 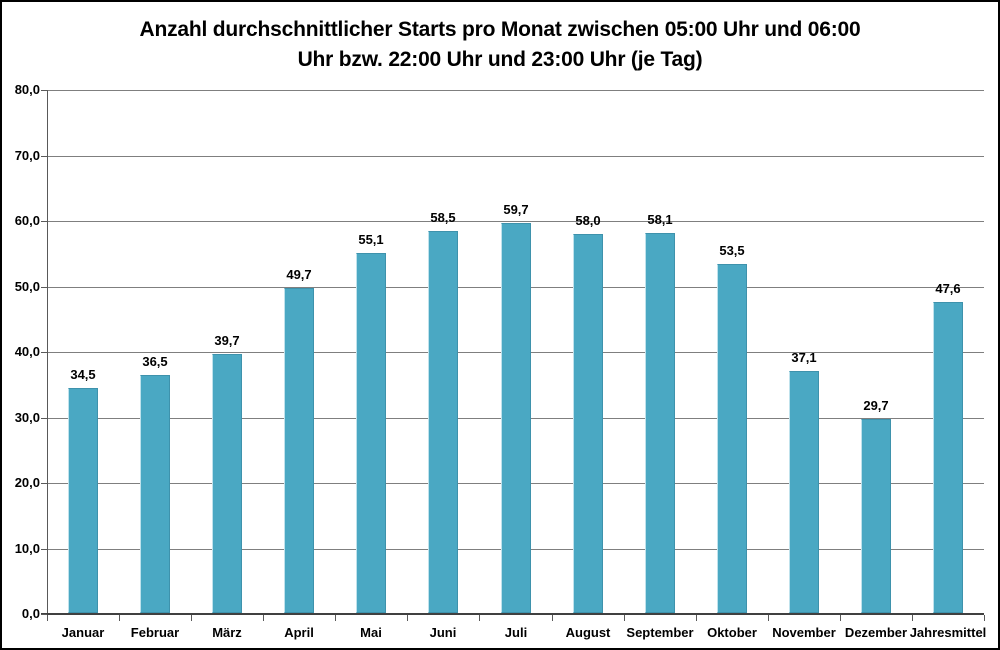 What do you see at coordinates (30, 613) in the screenshot?
I see `y-axis-label: 0,0` at bounding box center [30, 613].